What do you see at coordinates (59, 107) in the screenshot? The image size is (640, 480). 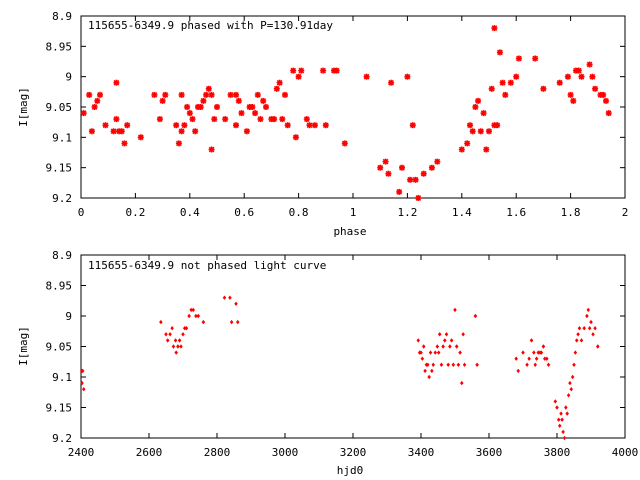 I see `y-tick-label: 9.05` at bounding box center [59, 107].